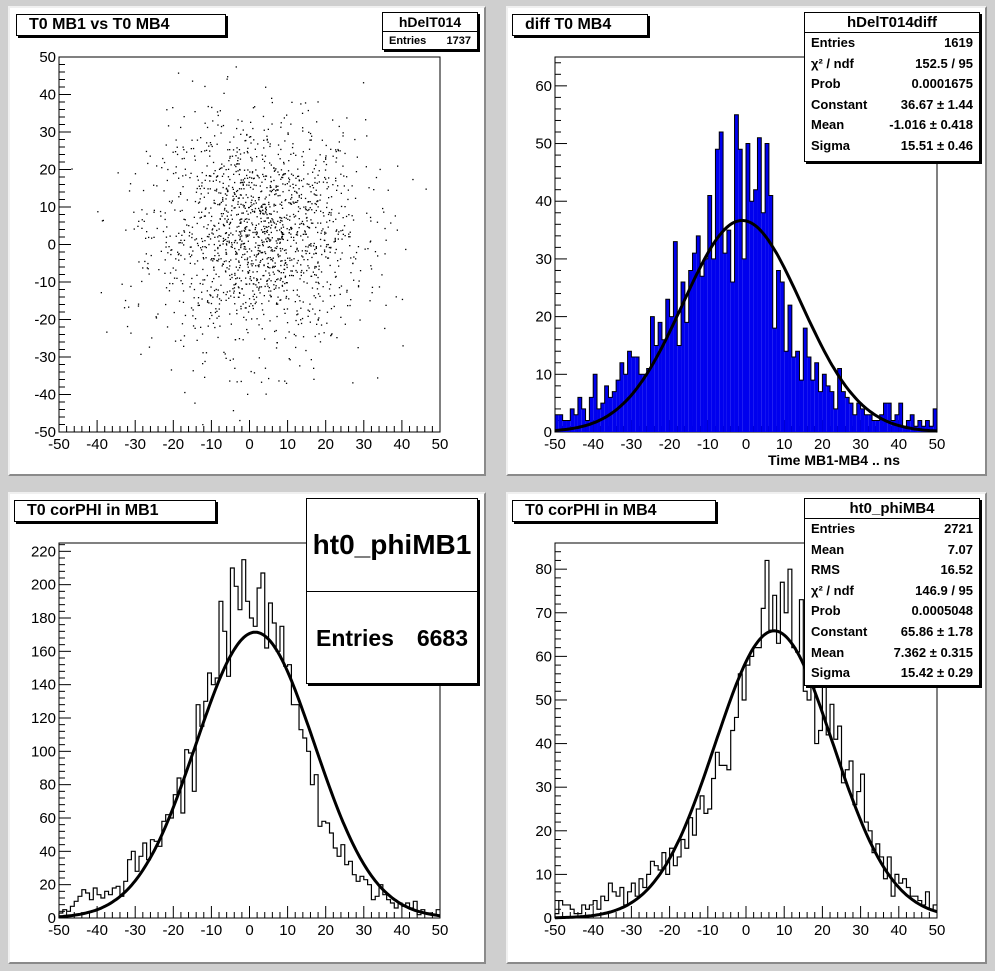 The width and height of the screenshot is (995, 971). I want to click on stats-row: Sigma 15.51 ± 0.46, so click(892, 146).